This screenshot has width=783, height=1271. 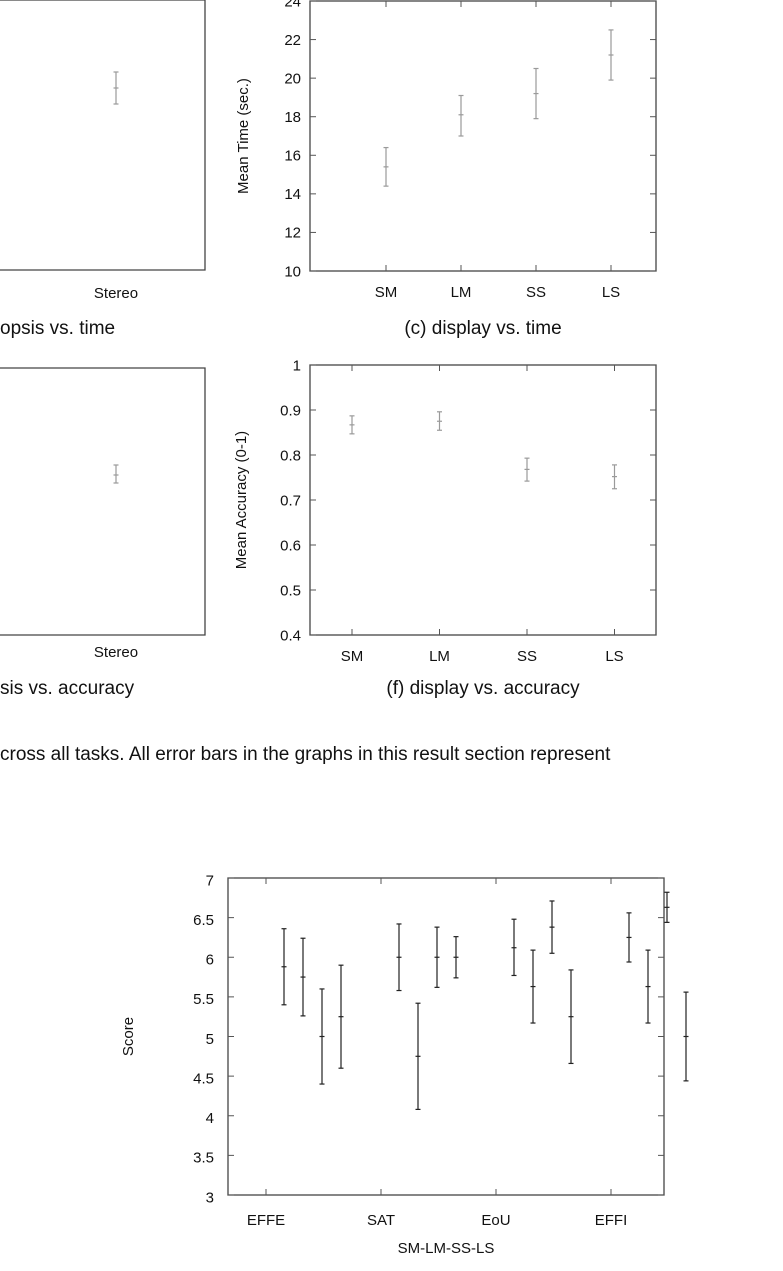 What do you see at coordinates (292, 271) in the screenshot?
I see `y-tick-label: 10` at bounding box center [292, 271].